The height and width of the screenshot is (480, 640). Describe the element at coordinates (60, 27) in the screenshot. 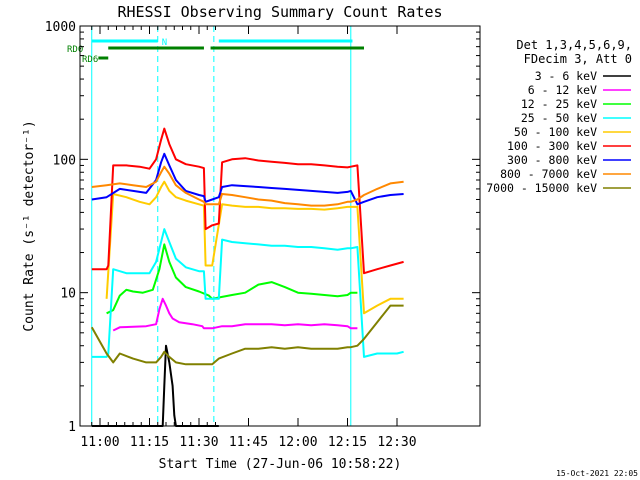

I see `y-tick-label: 1000` at that location.